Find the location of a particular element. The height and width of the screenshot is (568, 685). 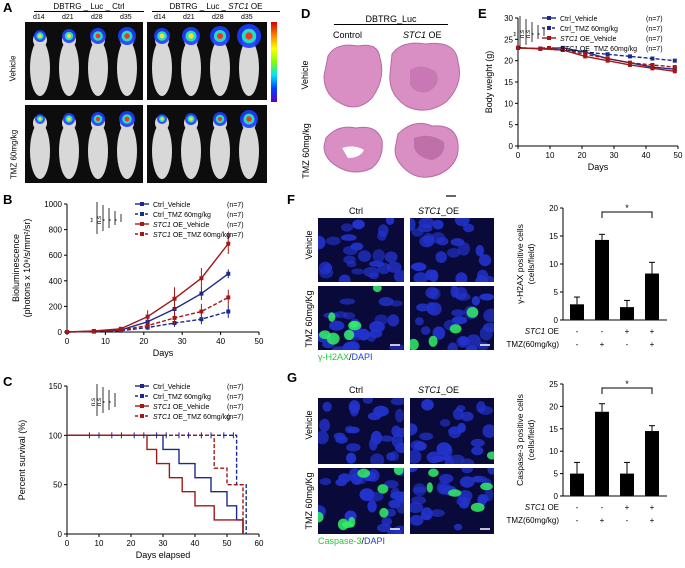

bar is located at coordinates (577, 312).